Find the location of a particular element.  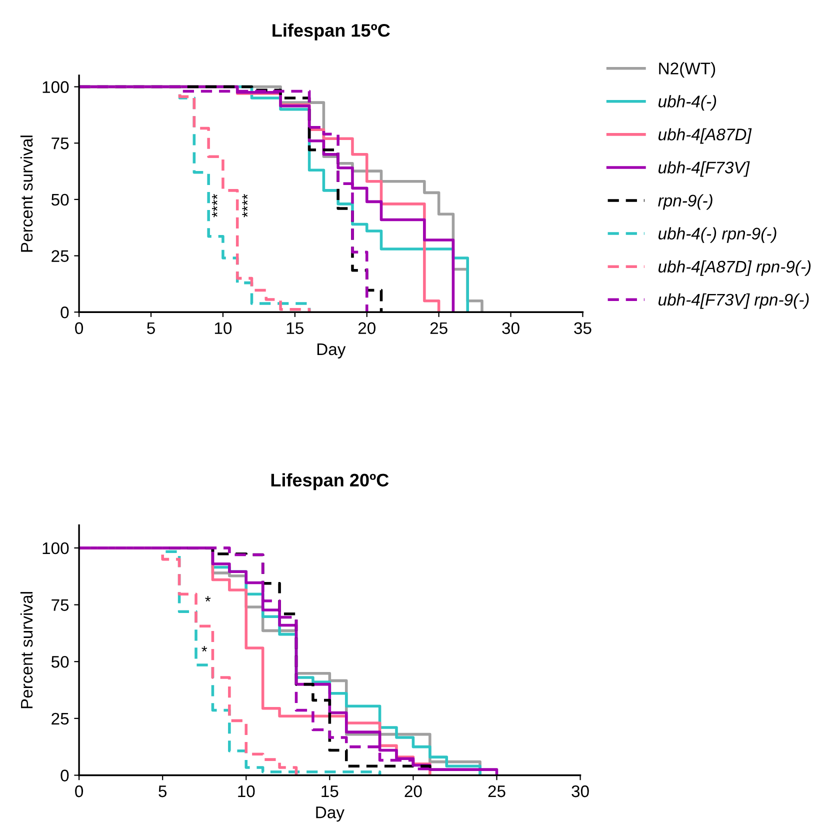

legend-label: ubh-4[F73V] rpn-9(-) is located at coordinates (733, 301).